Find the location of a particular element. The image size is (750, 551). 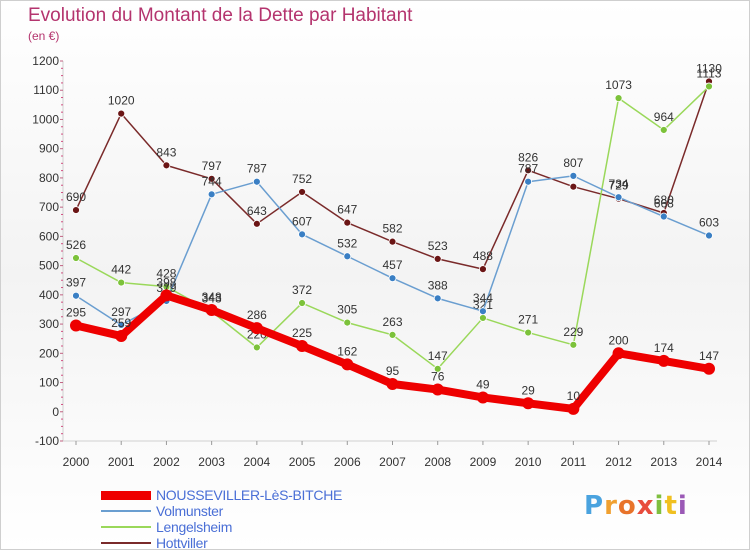

y-tick-label: 500 is located at coordinates (49, 266).